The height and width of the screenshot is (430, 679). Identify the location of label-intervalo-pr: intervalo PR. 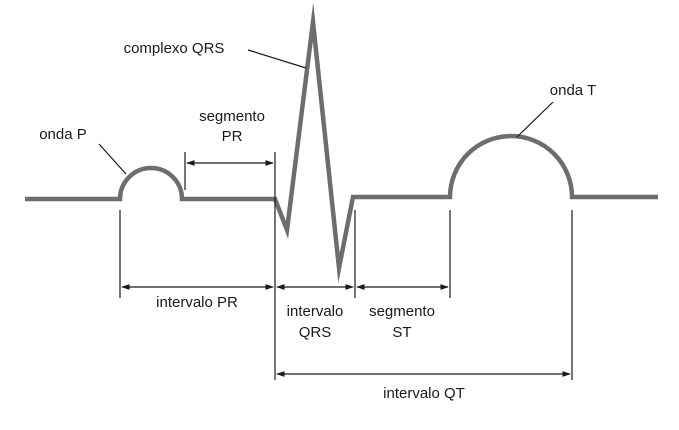
(197, 302).